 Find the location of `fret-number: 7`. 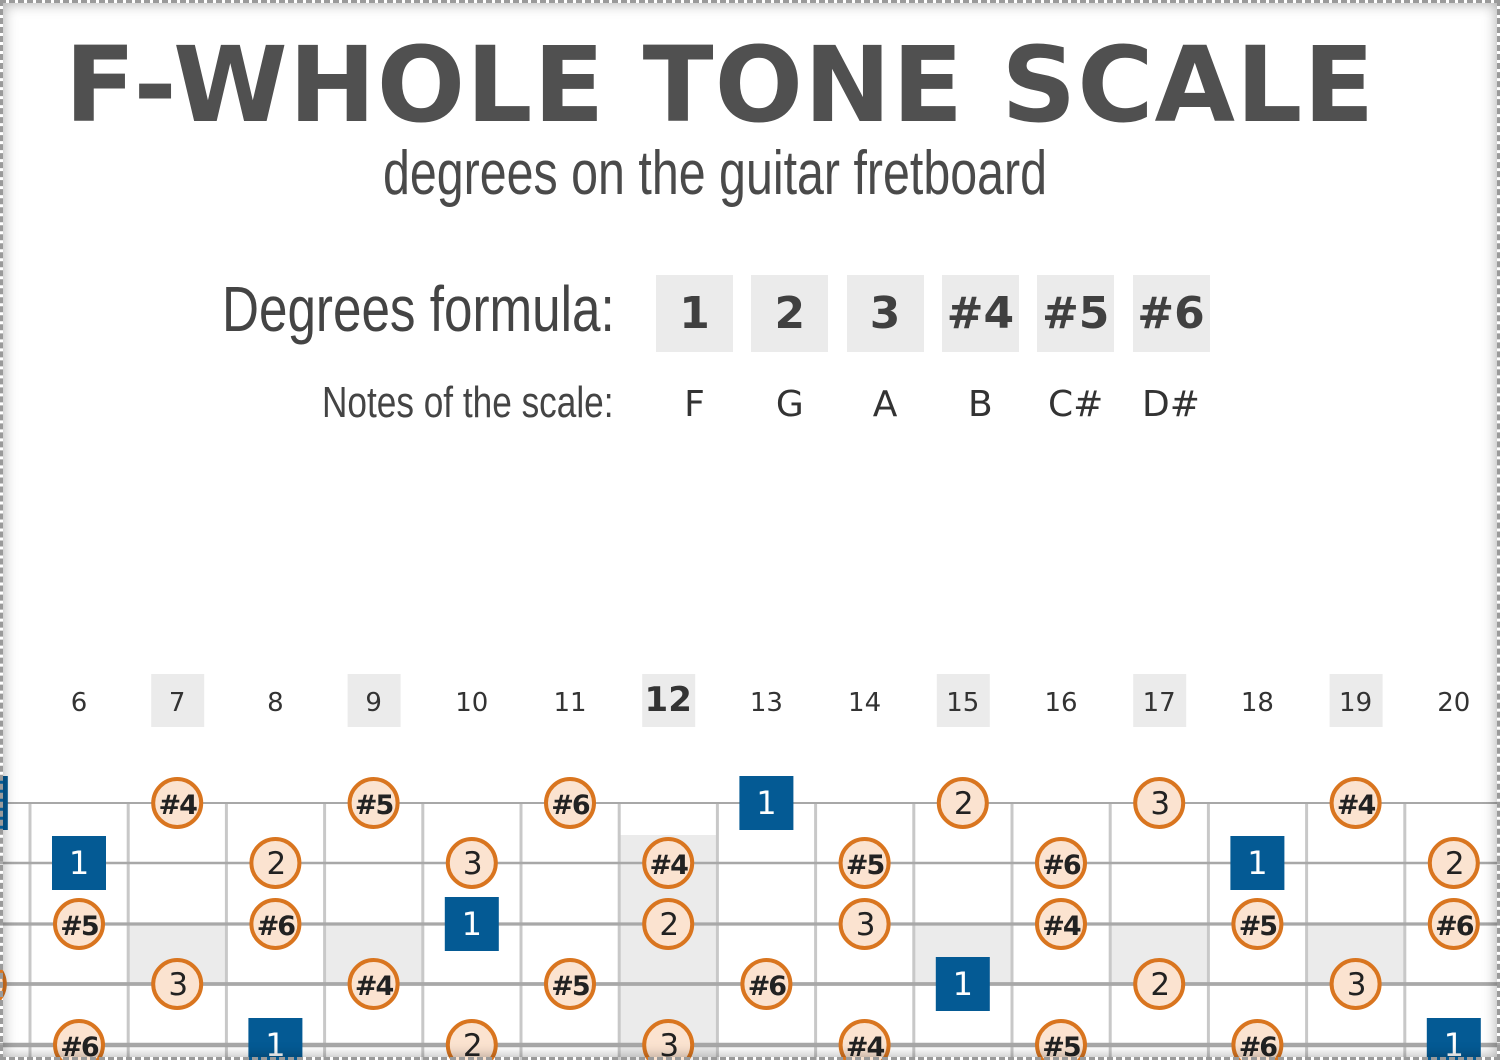

fret-number: 7 is located at coordinates (177, 703).